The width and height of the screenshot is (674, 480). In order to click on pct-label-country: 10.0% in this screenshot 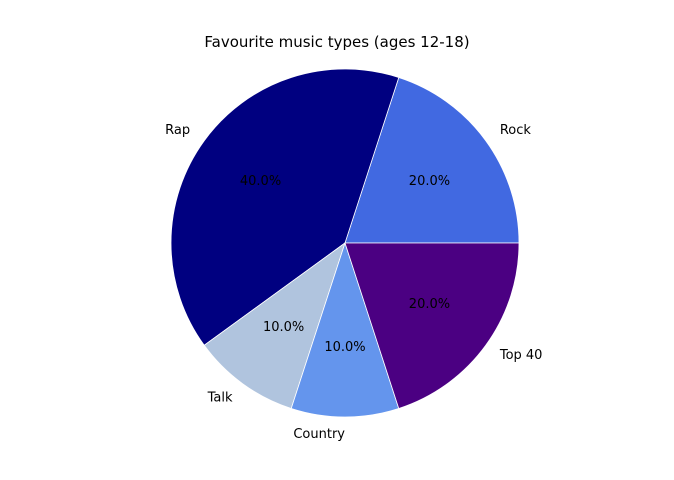, I will do `click(344, 347)`.